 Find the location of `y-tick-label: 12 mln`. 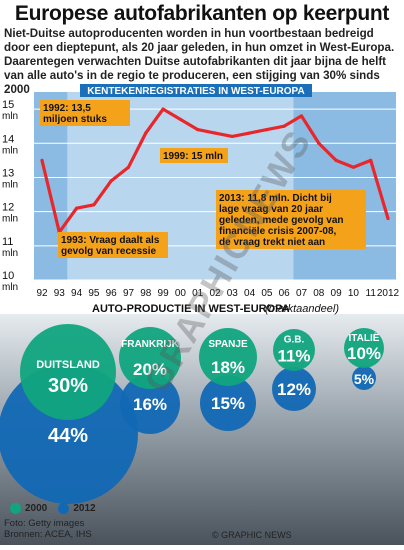

y-tick-label: 12 mln is located at coordinates (10, 213).